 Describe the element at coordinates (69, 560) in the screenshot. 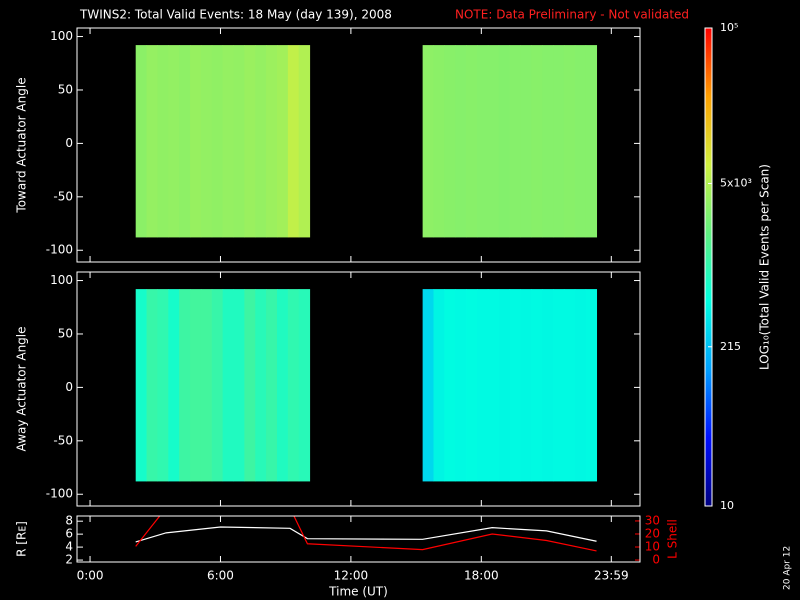

I see `y-tick-label: 2` at that location.